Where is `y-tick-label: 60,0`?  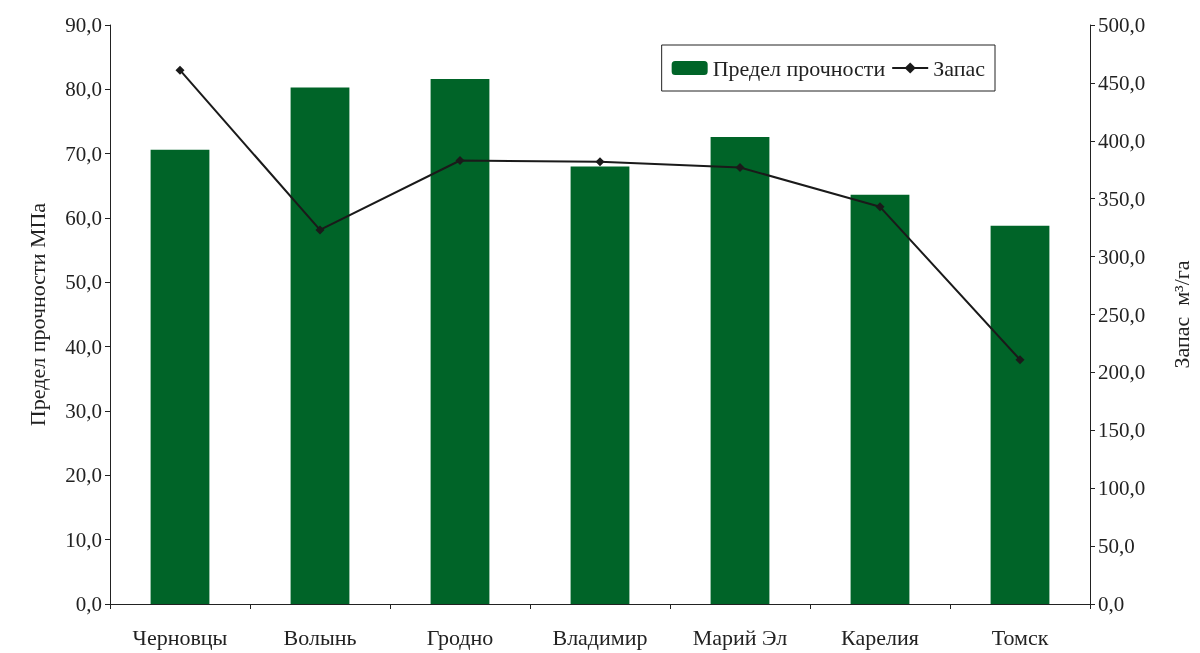
y-tick-label: 60,0 is located at coordinates (83, 218).